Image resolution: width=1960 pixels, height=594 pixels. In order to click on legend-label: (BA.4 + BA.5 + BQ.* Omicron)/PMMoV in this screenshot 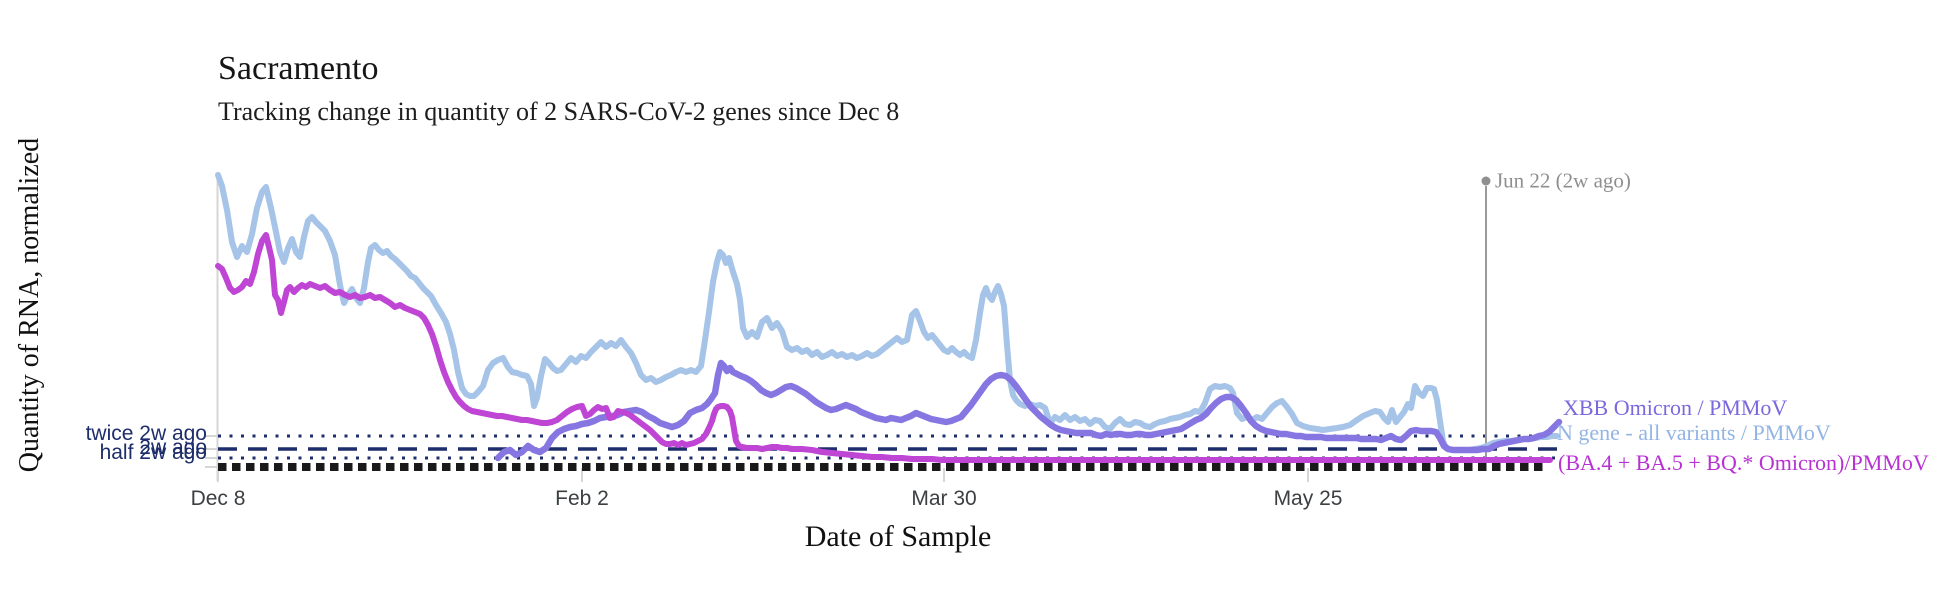, I will do `click(1743, 462)`.